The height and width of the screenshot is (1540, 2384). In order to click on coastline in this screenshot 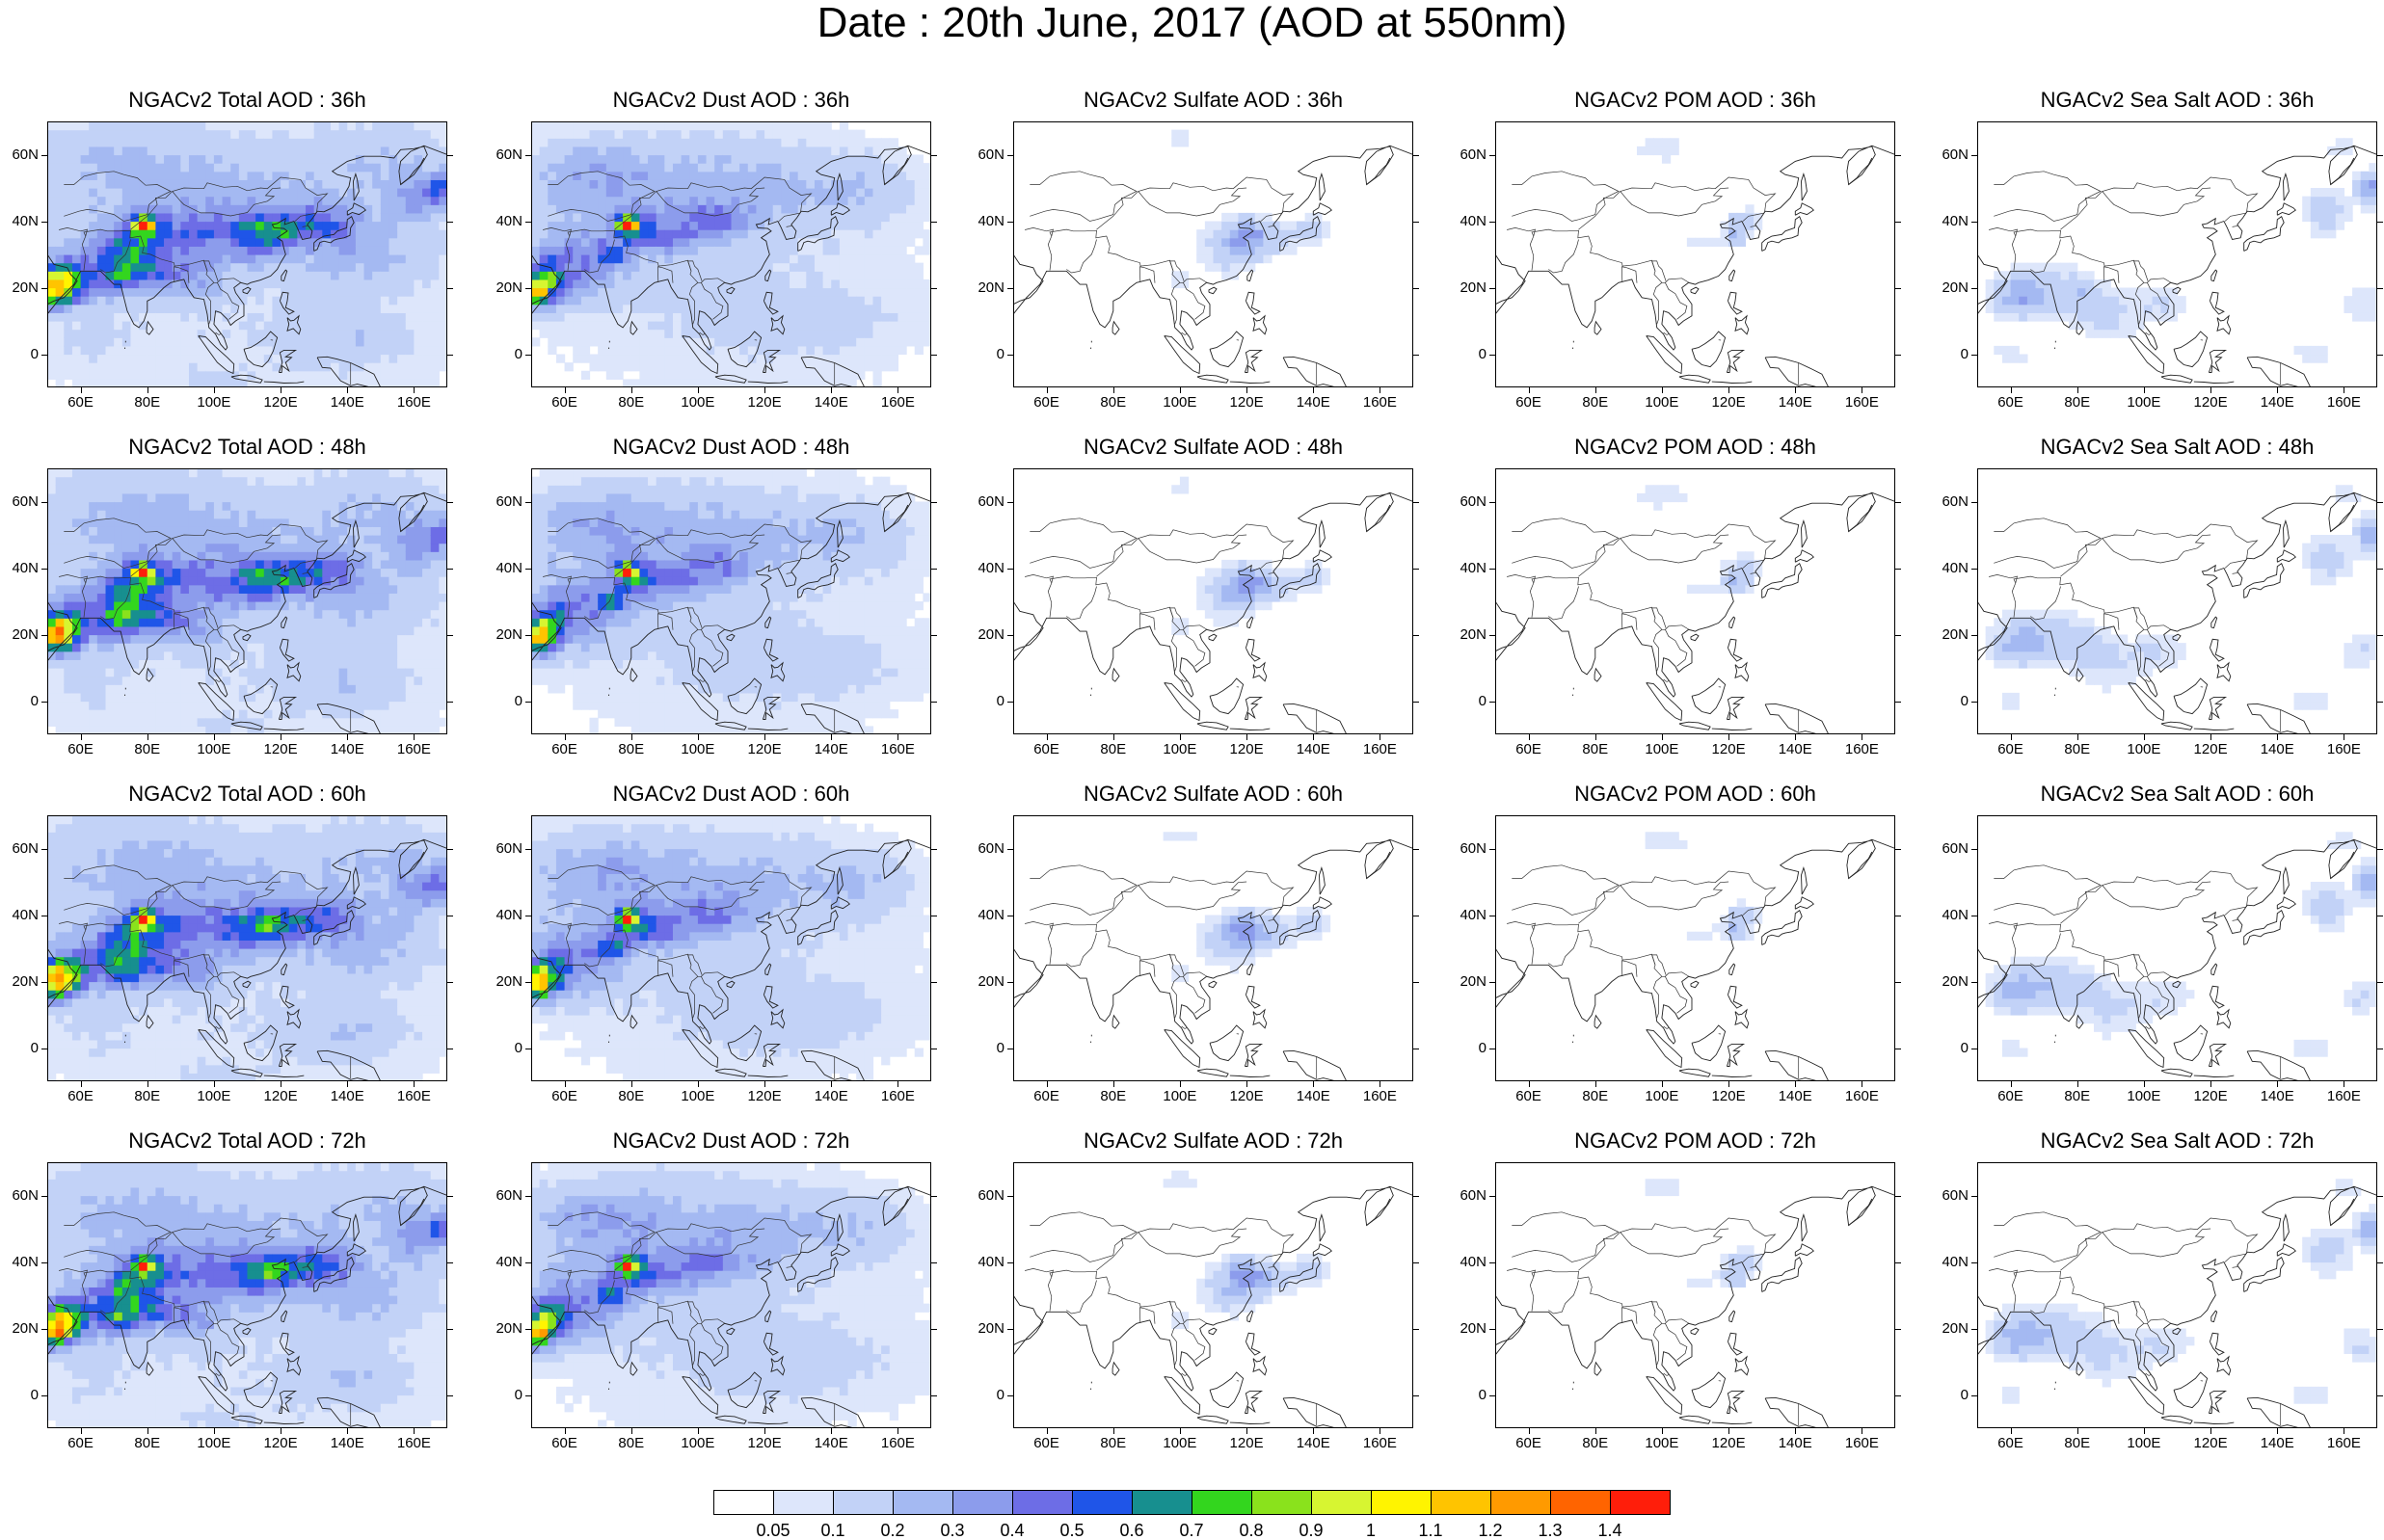, I will do `click(1695, 613)`.